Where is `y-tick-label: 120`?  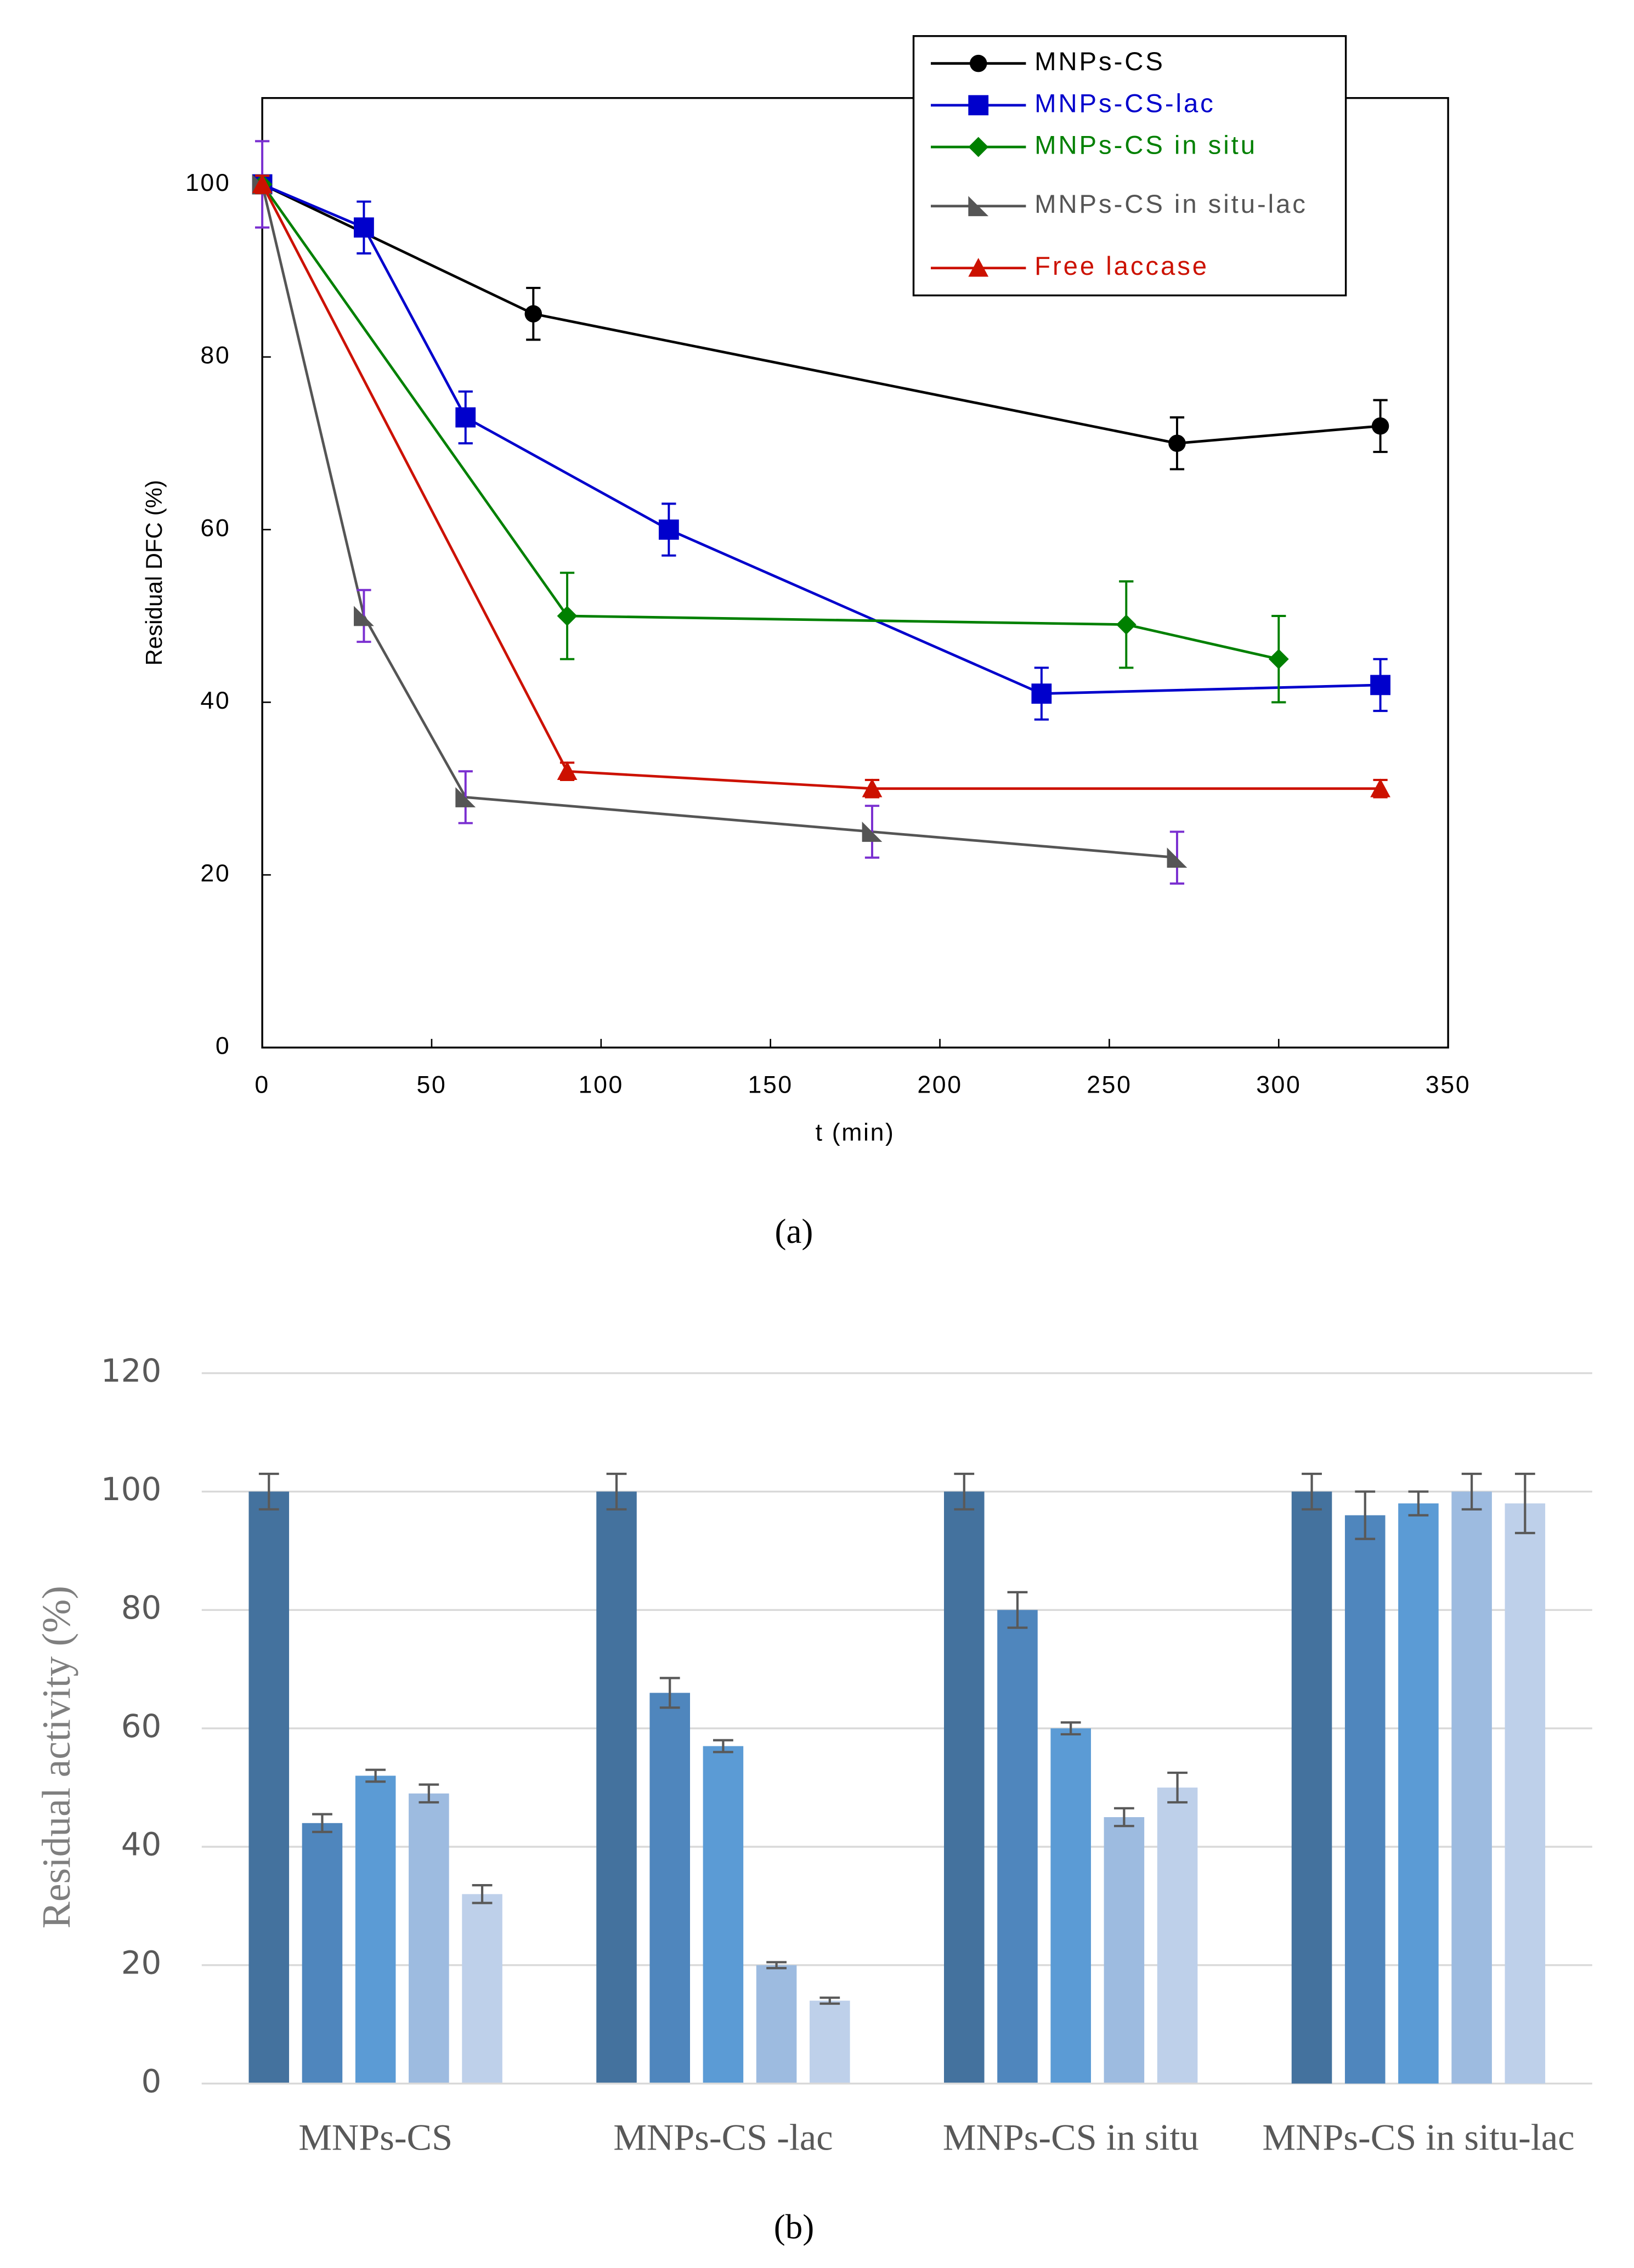 y-tick-label: 120 is located at coordinates (131, 1370).